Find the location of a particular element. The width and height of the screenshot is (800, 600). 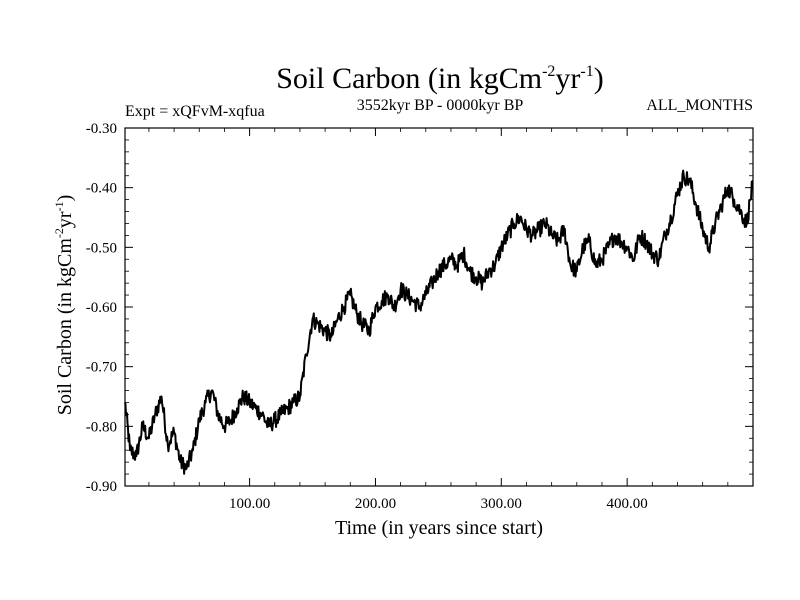

y-tick-label: -0.70 is located at coordinates (101, 368).